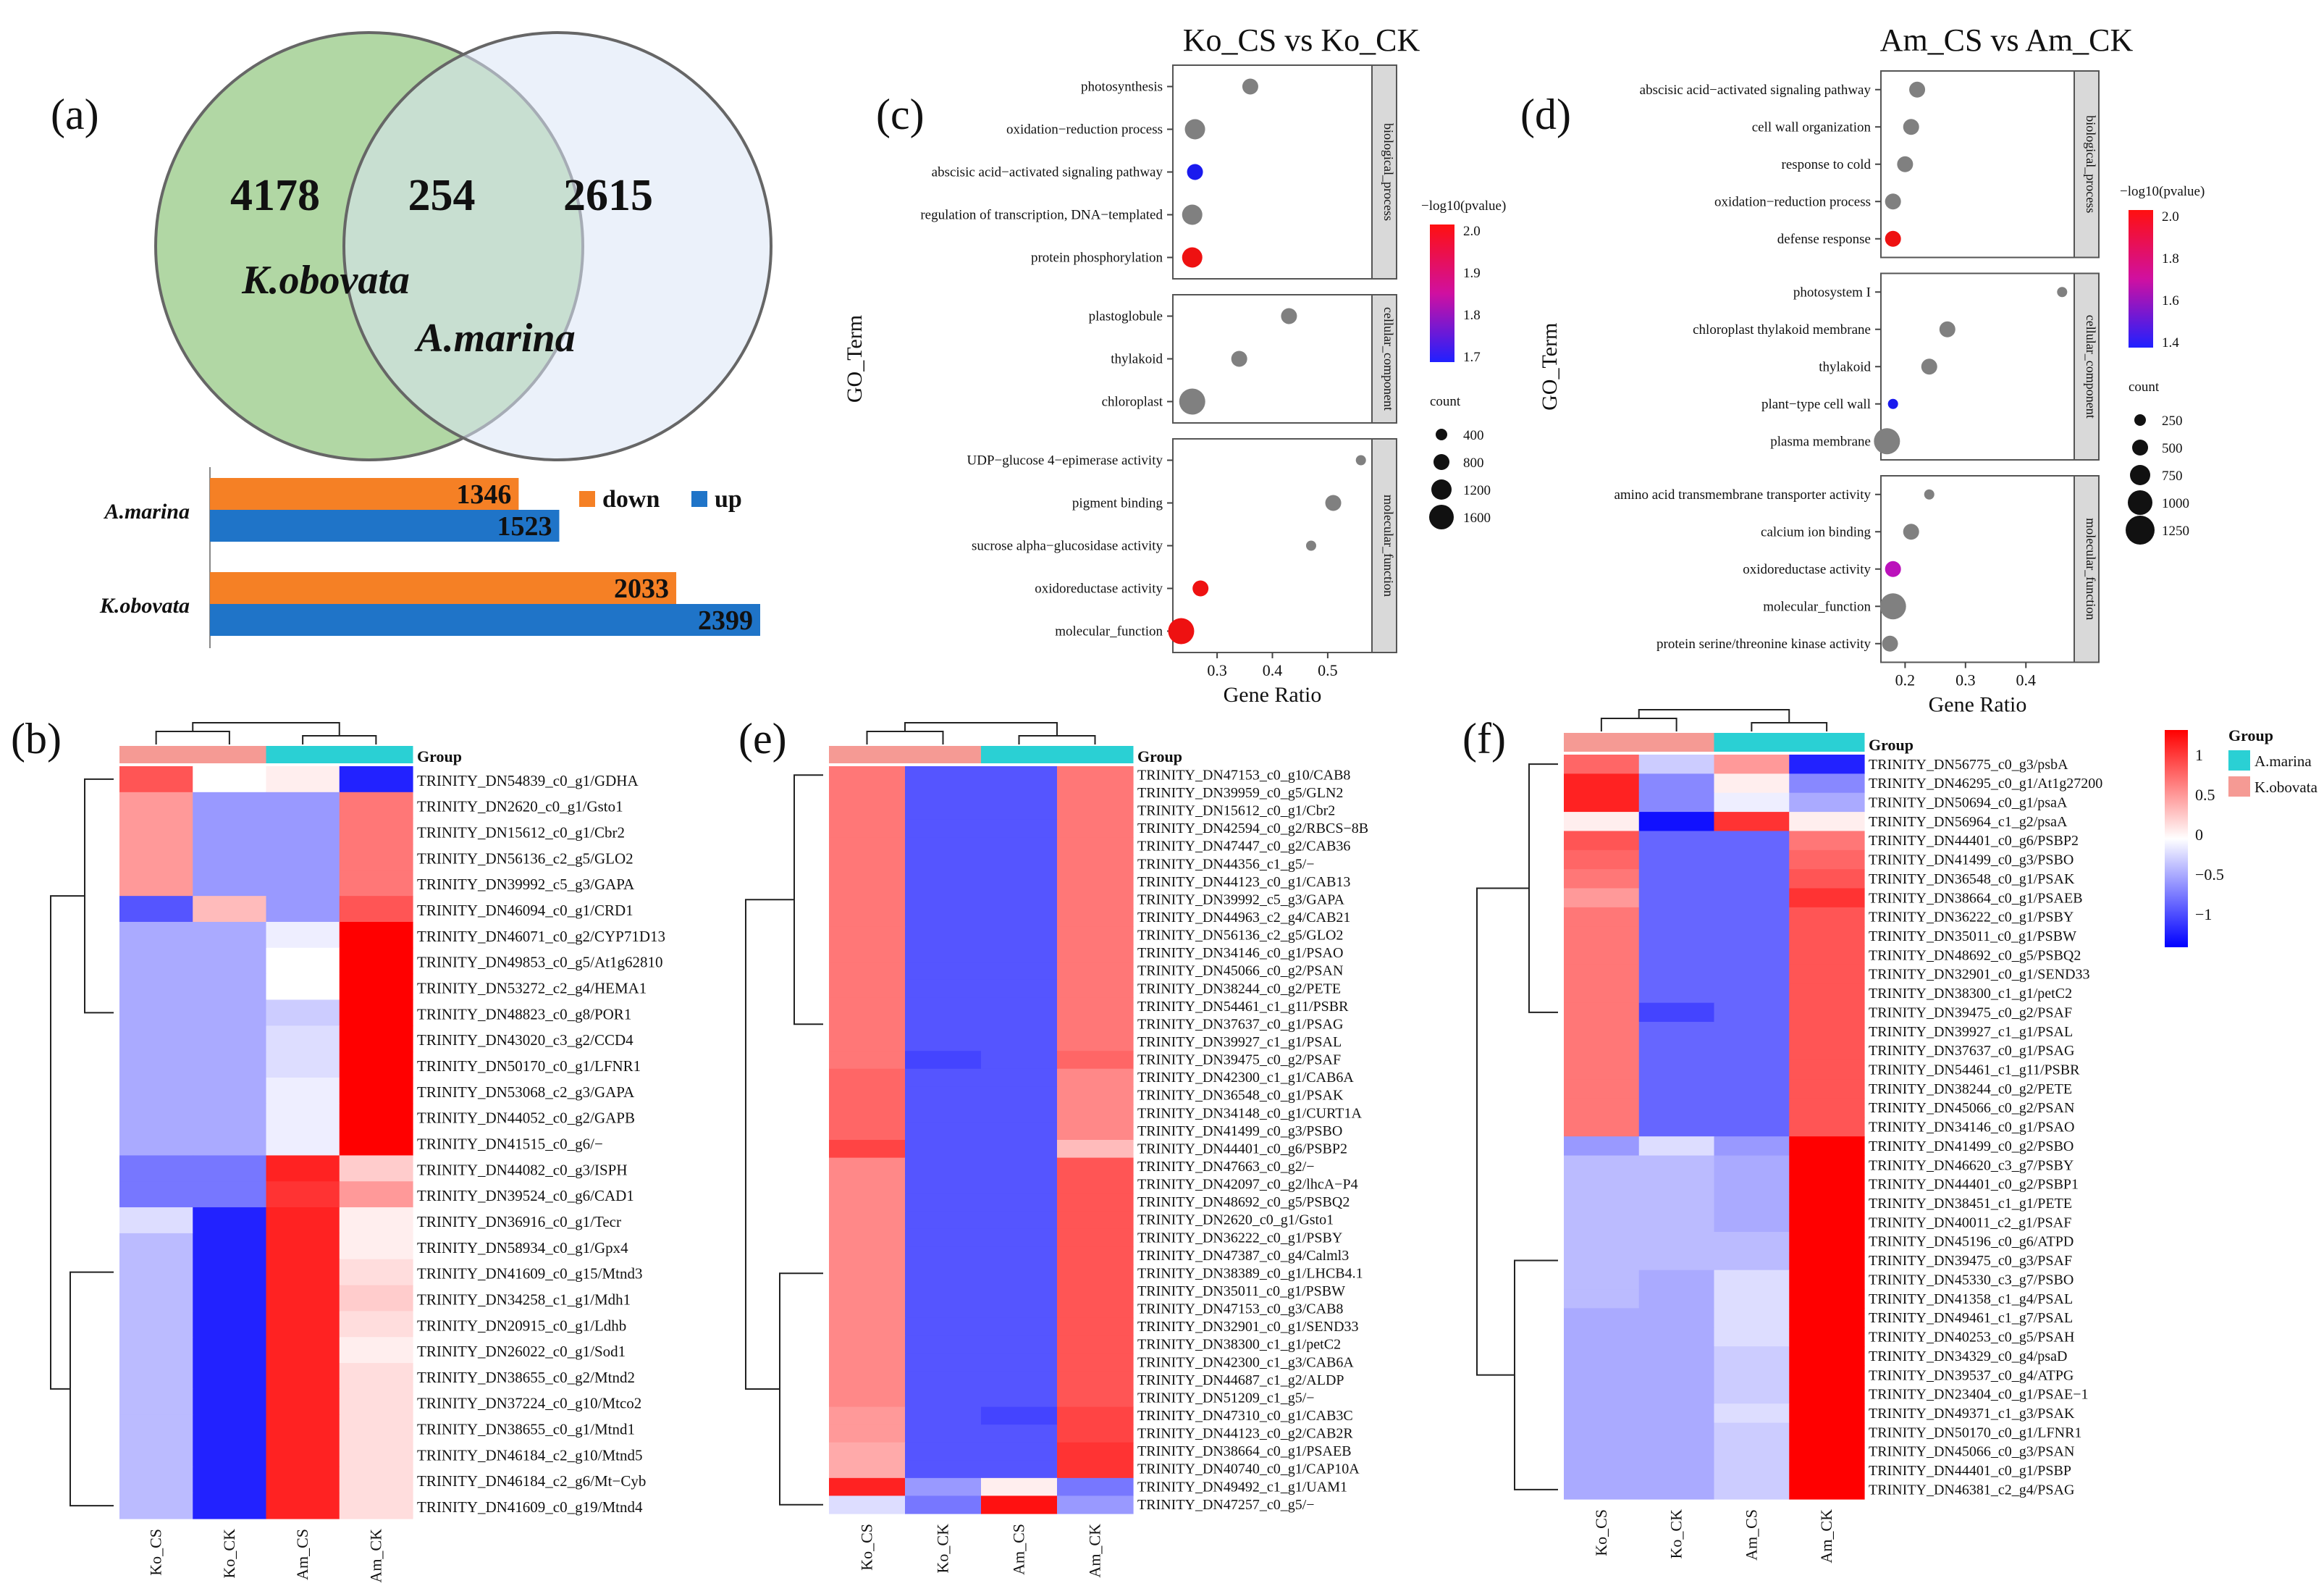 The height and width of the screenshot is (1586, 2324). I want to click on facet-strip, so click(2087, 366).